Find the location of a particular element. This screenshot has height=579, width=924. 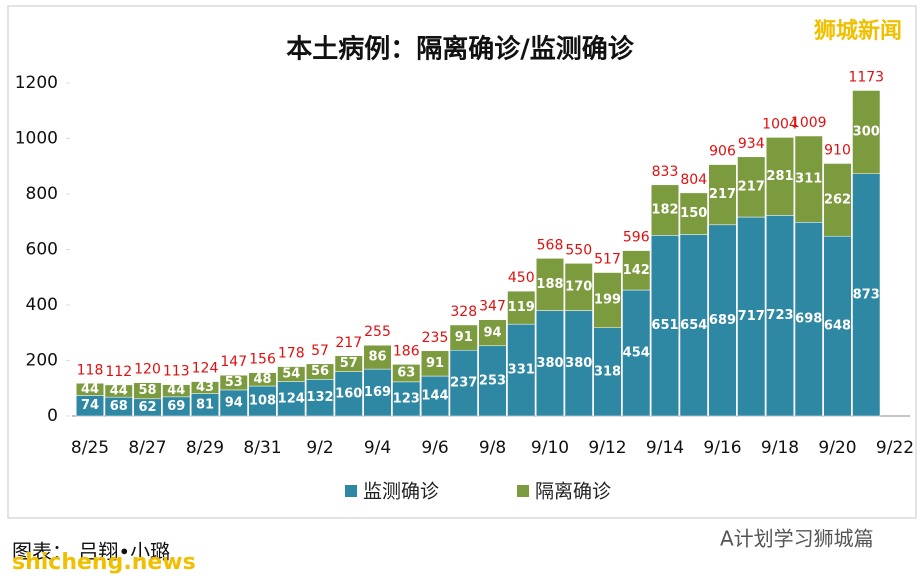

data-label: 253 is located at coordinates (492, 380).